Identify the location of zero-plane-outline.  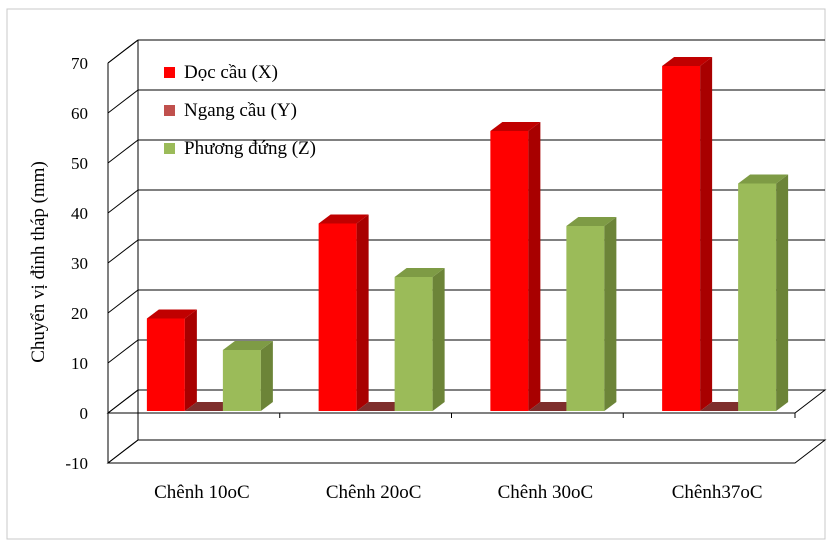
(466, 401).